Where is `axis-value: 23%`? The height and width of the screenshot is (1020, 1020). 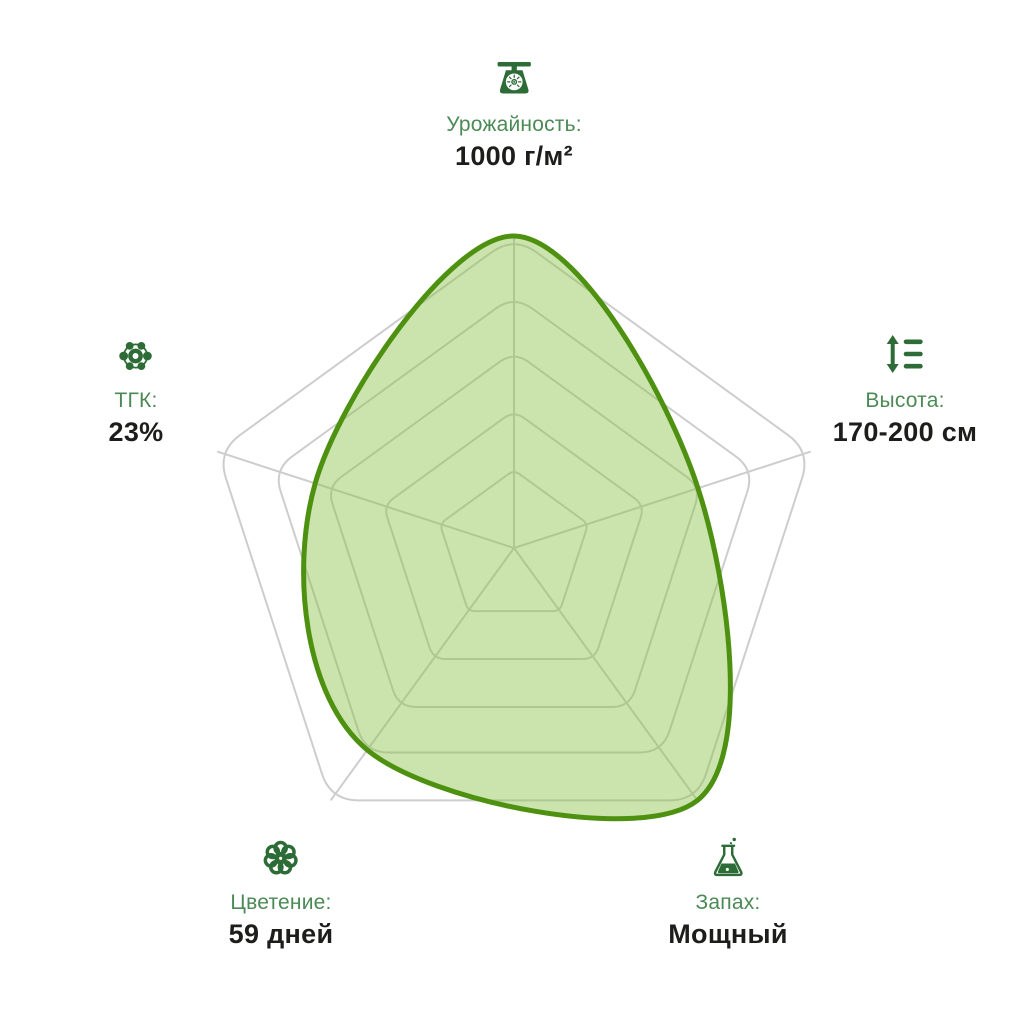
axis-value: 23% is located at coordinates (136, 432).